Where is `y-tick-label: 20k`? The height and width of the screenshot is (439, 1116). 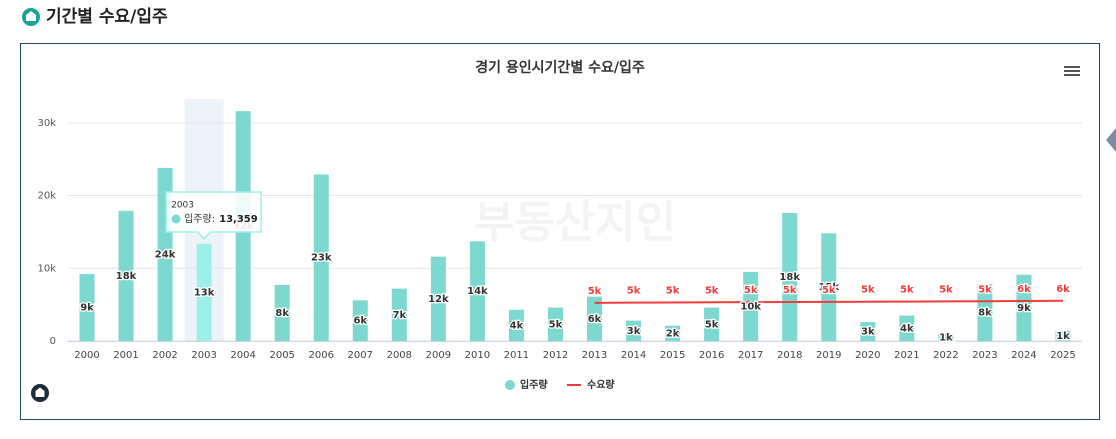 y-tick-label: 20k is located at coordinates (46, 196).